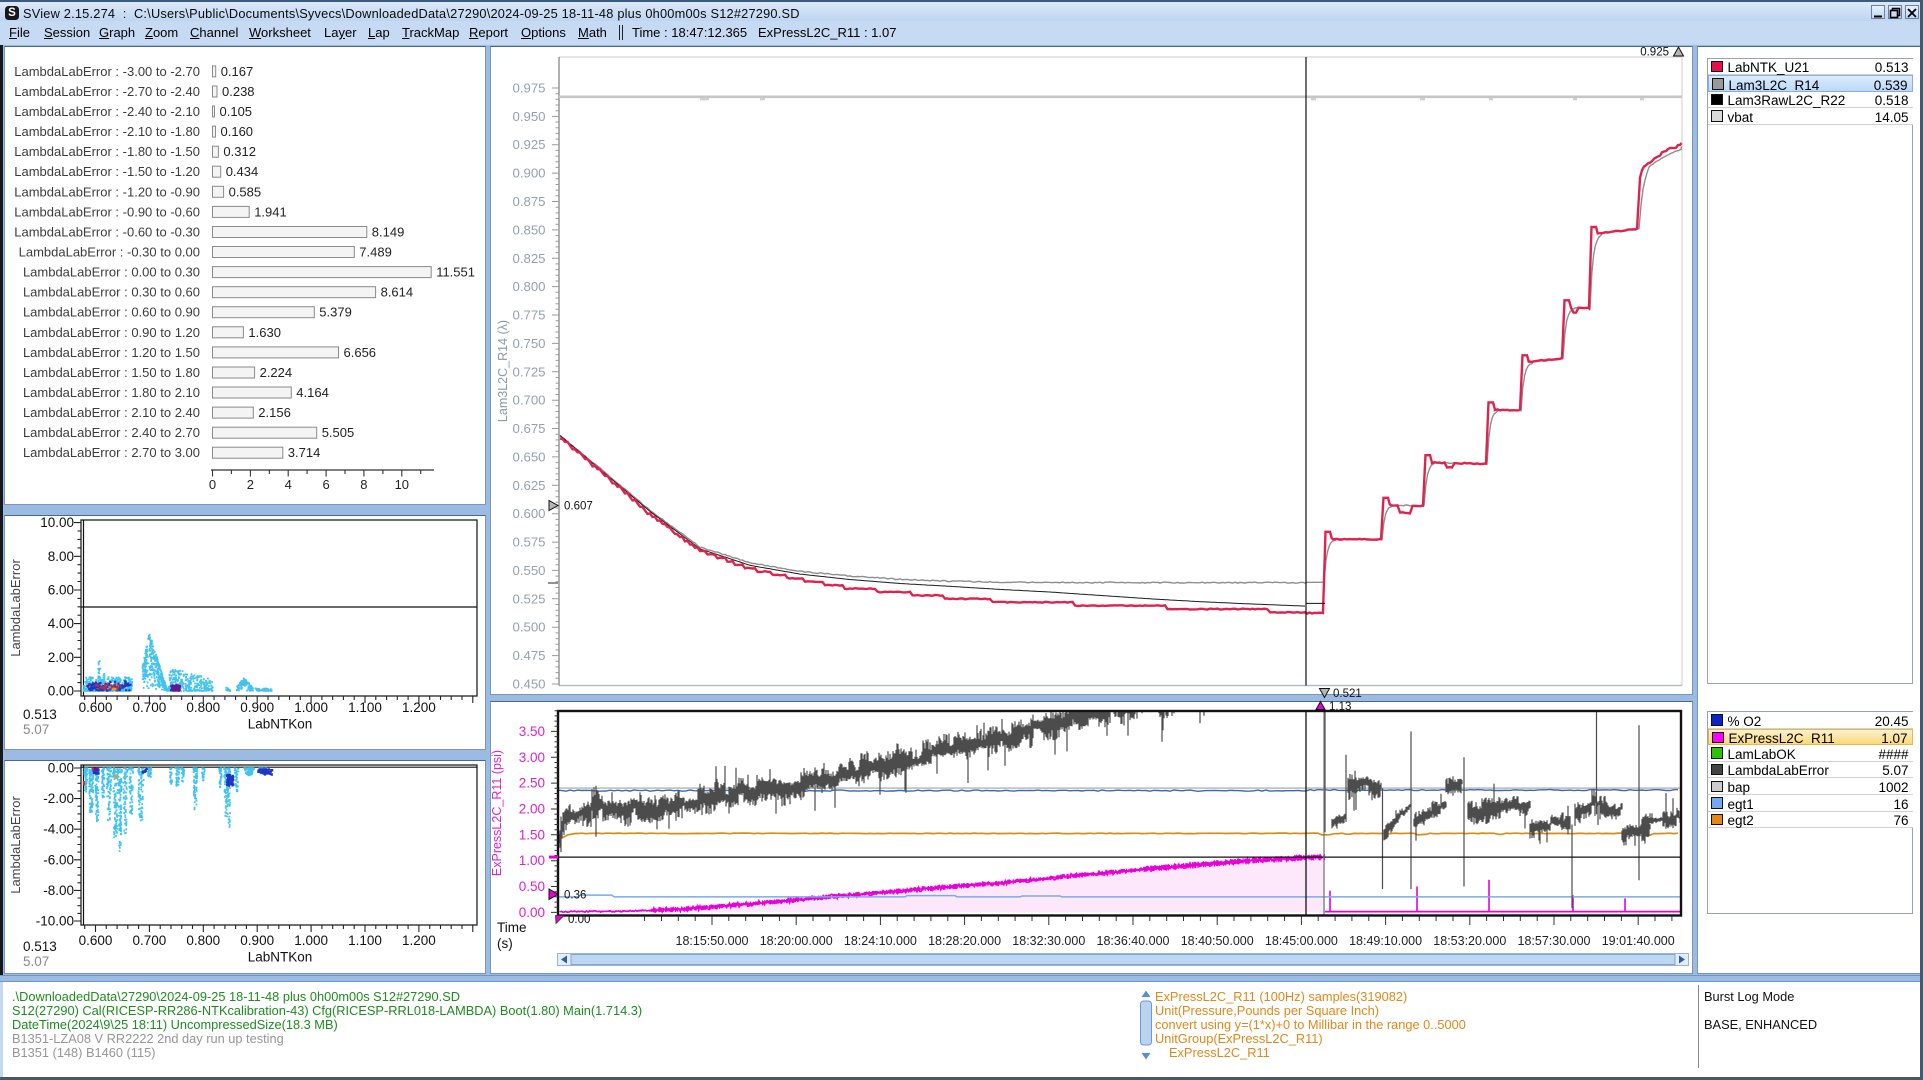 The height and width of the screenshot is (1080, 1923). Describe the element at coordinates (532, 886) in the screenshot. I see `svg-text: 0.50` at that location.